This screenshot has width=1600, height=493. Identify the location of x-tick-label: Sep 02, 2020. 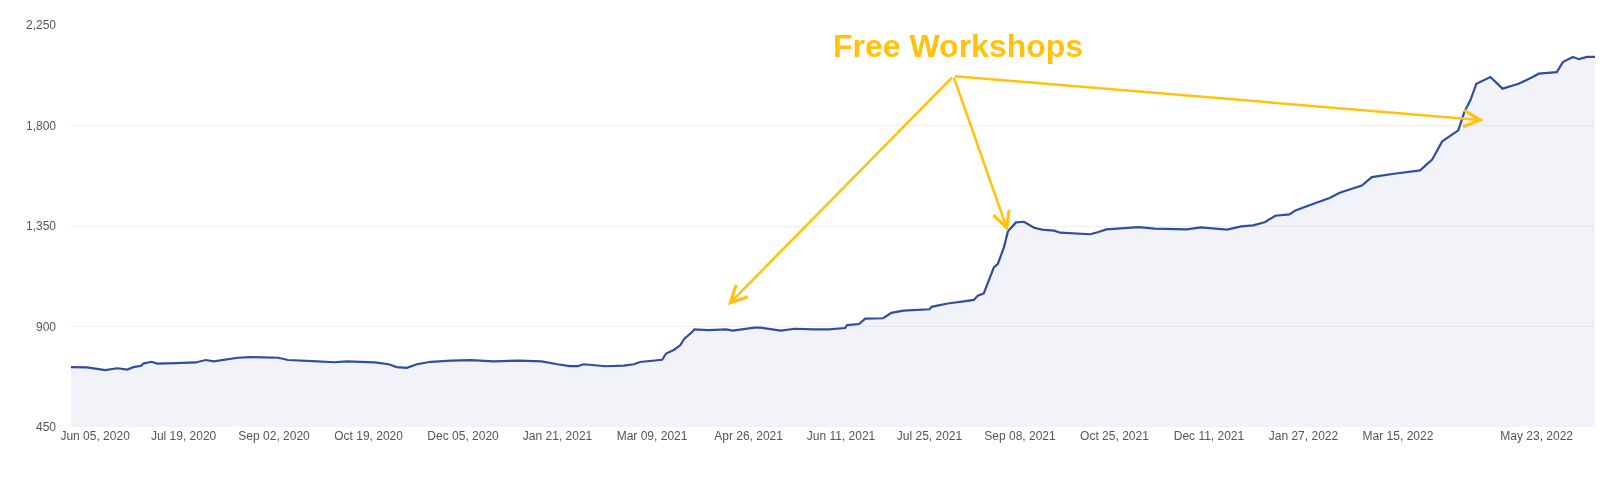
(274, 436).